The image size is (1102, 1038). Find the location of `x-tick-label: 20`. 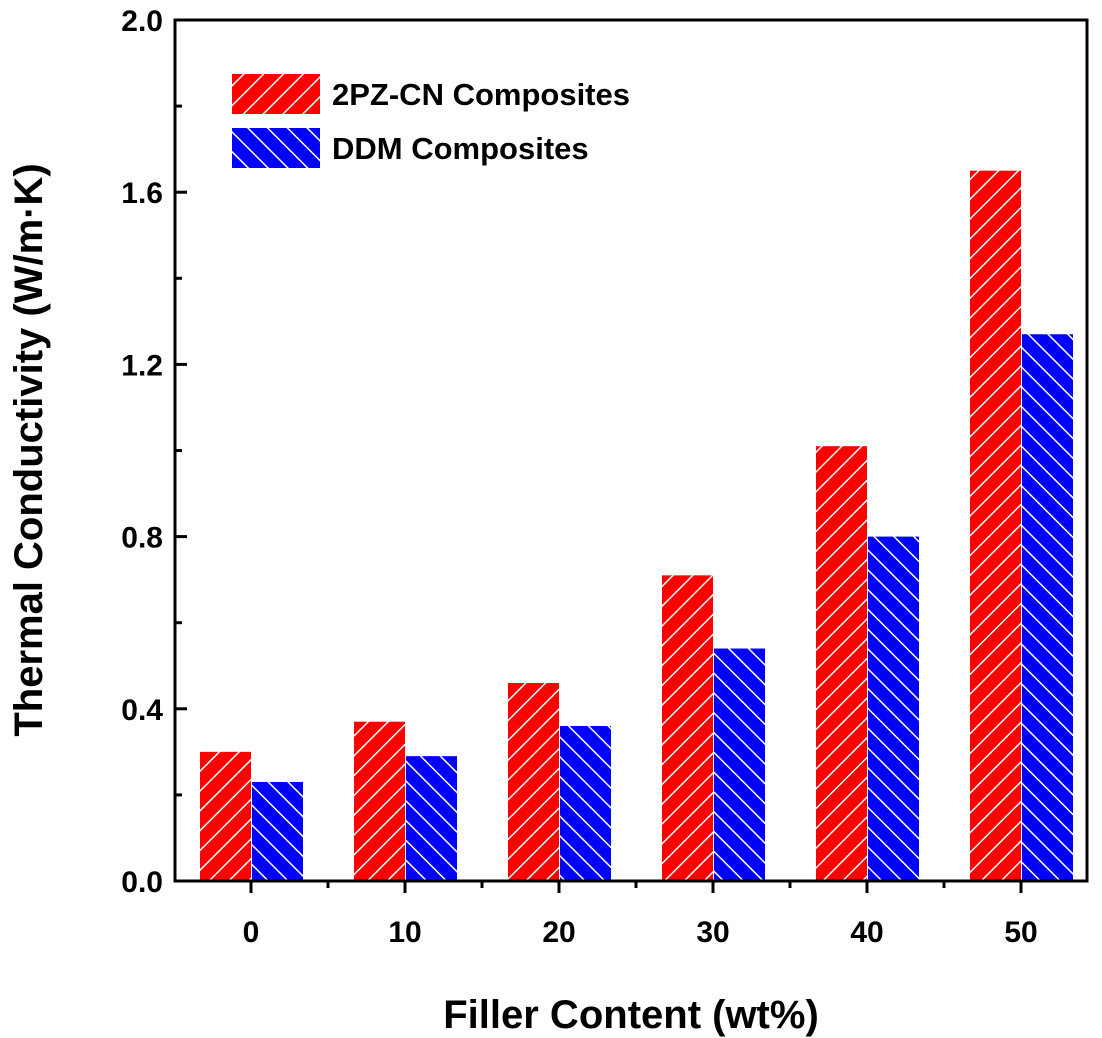

x-tick-label: 20 is located at coordinates (558, 932).